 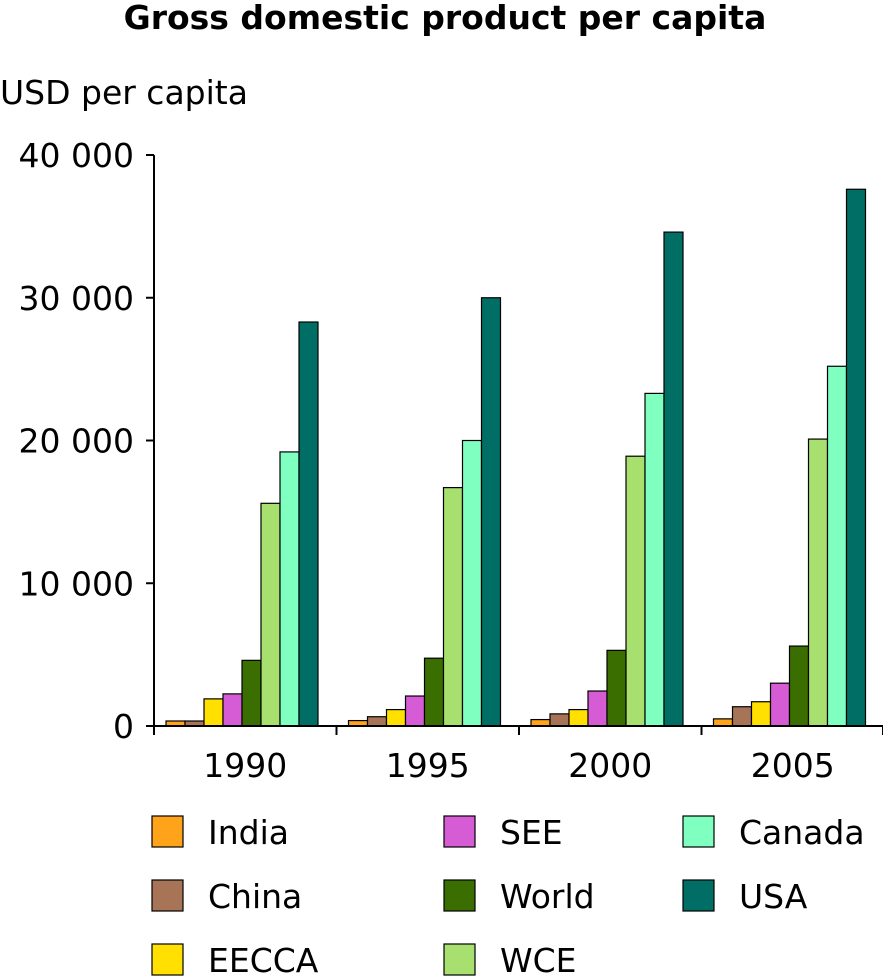 What do you see at coordinates (445, 18) in the screenshot?
I see `chart-title: Gross domestic product per capita` at bounding box center [445, 18].